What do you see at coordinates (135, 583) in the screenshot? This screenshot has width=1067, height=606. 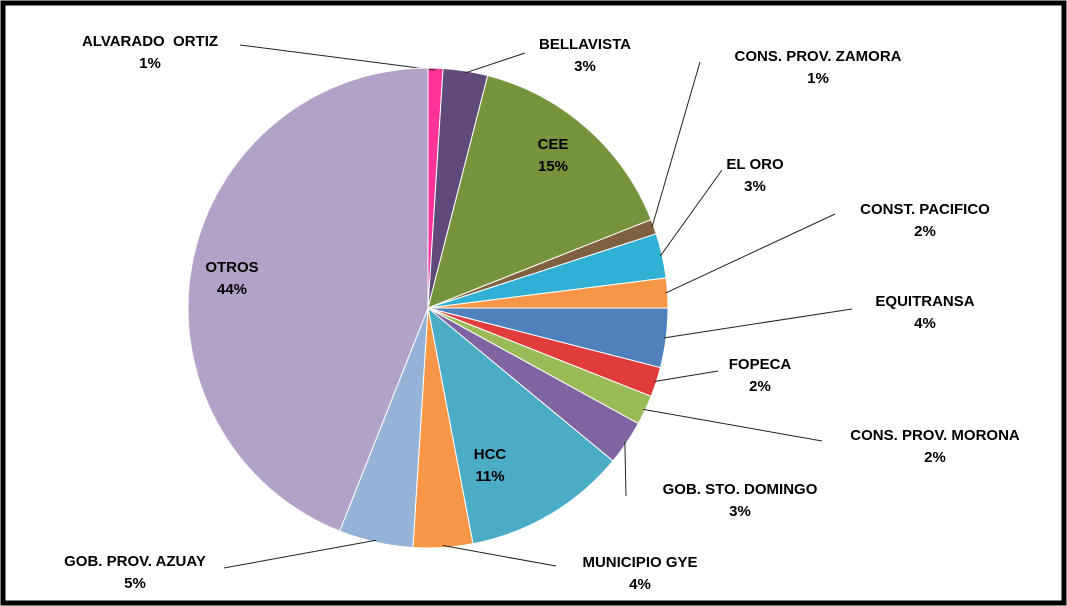 I see `slice-value-label: 5%` at bounding box center [135, 583].